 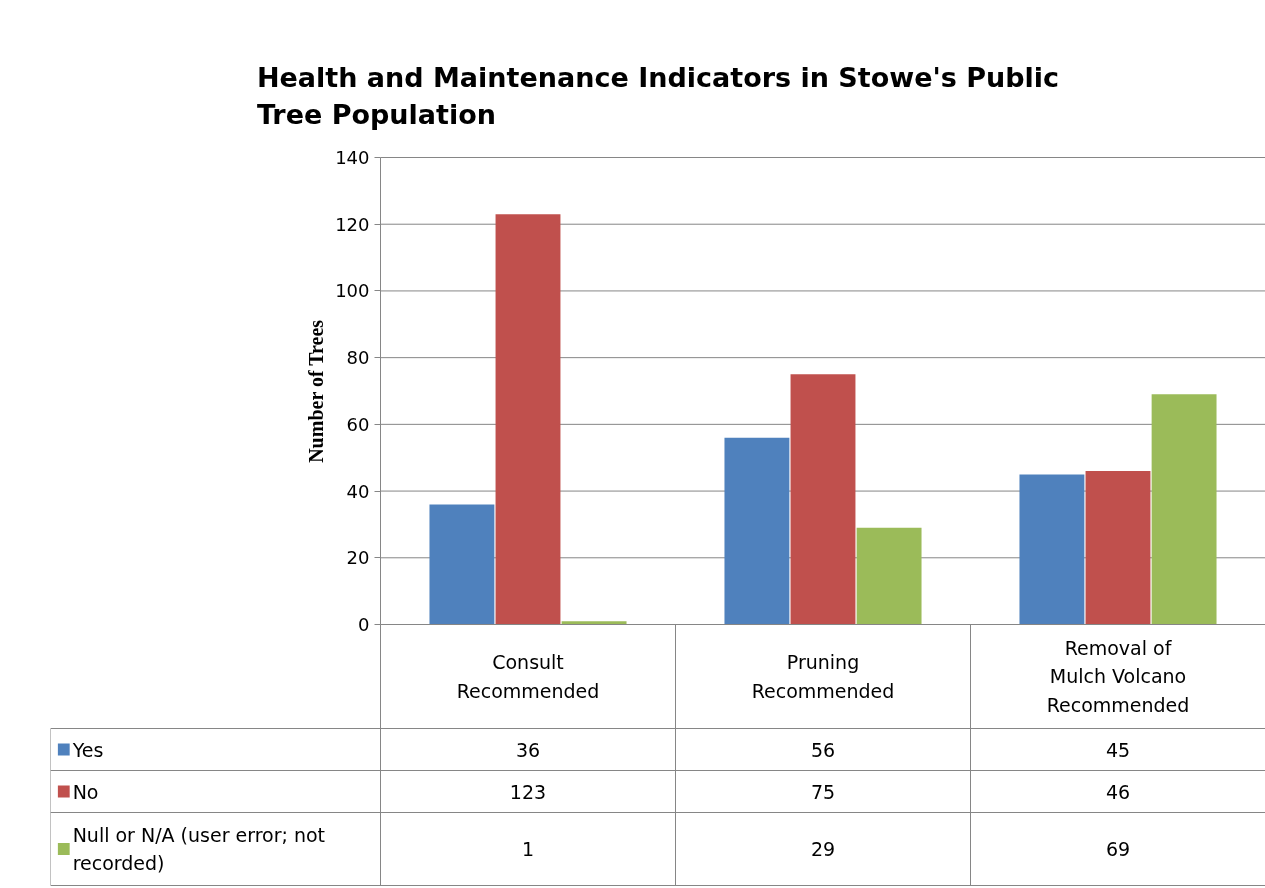 I want to click on x-tick-label: Pruning Recommended, so click(x=823, y=676).